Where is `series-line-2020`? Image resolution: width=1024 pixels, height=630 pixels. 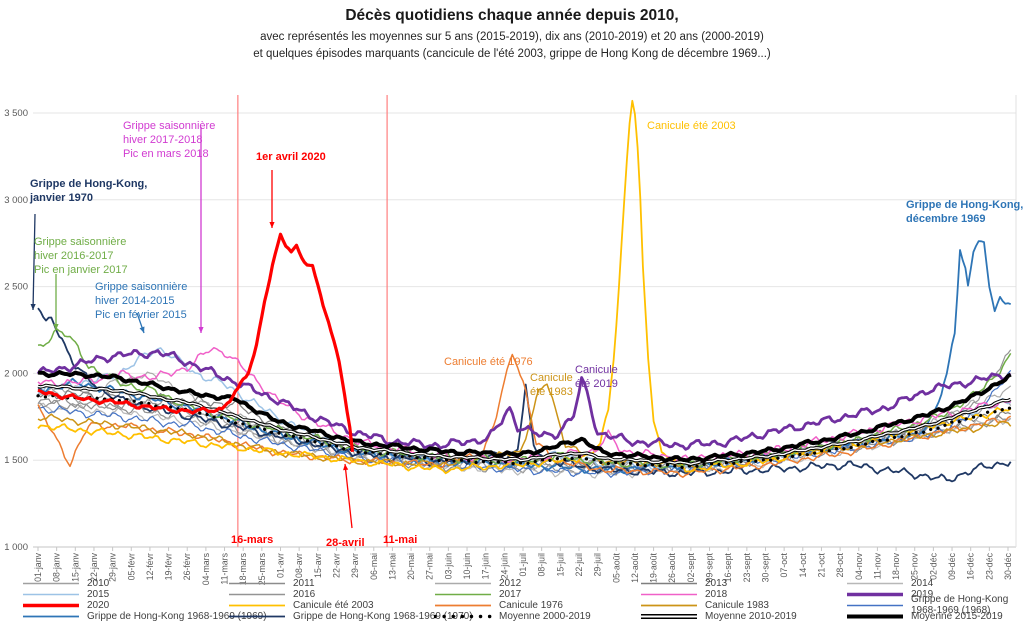
series-line-2020 is located at coordinates (196, 342).